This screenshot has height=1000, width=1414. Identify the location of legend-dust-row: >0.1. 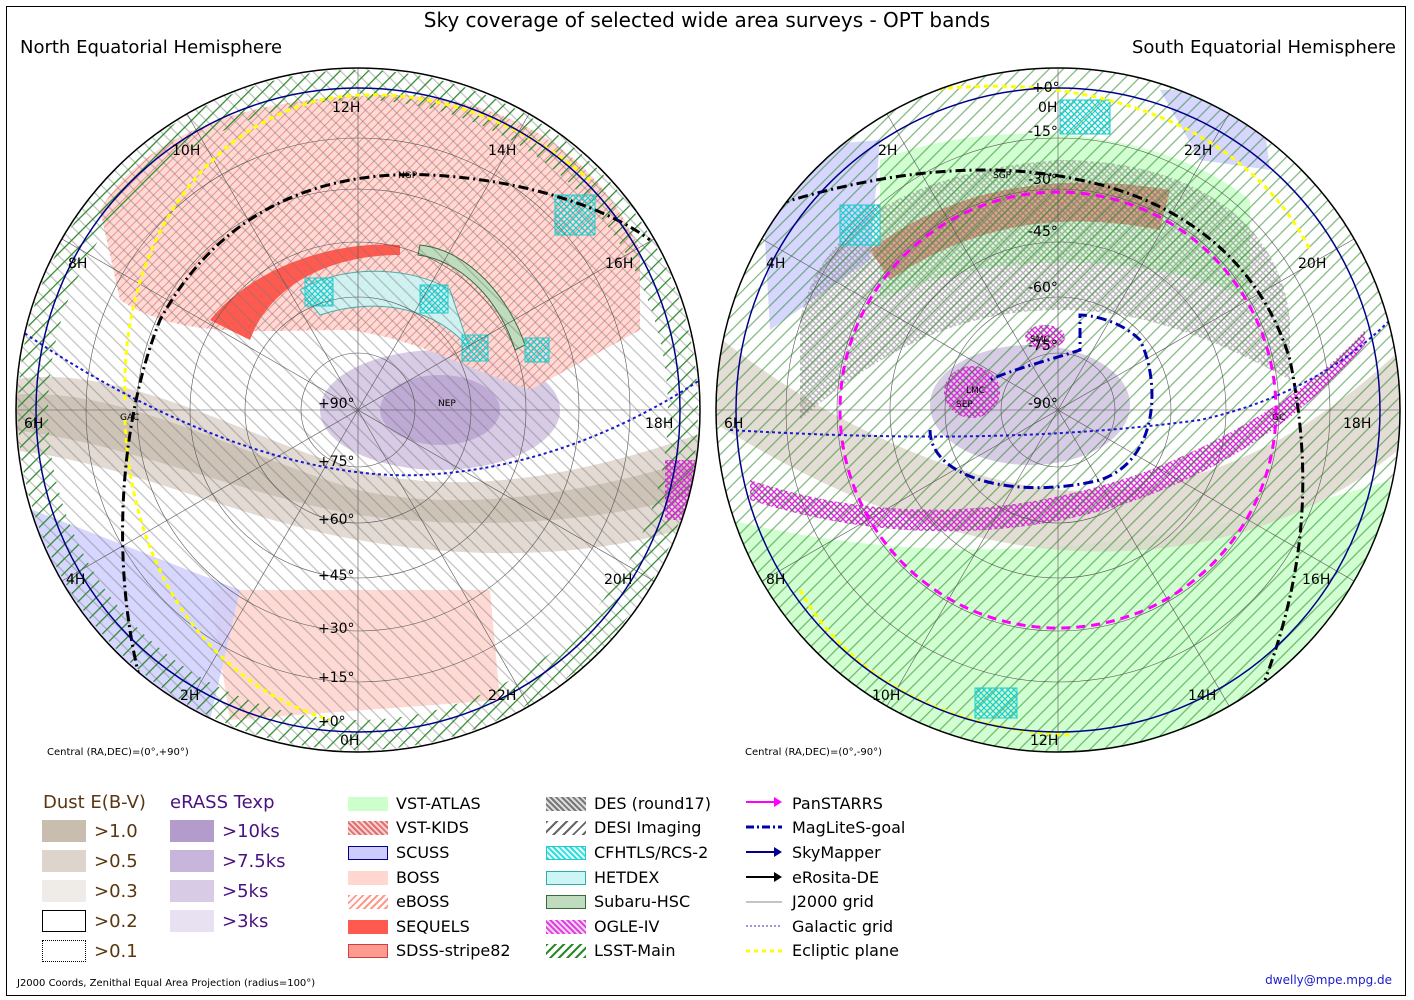
(90, 951).